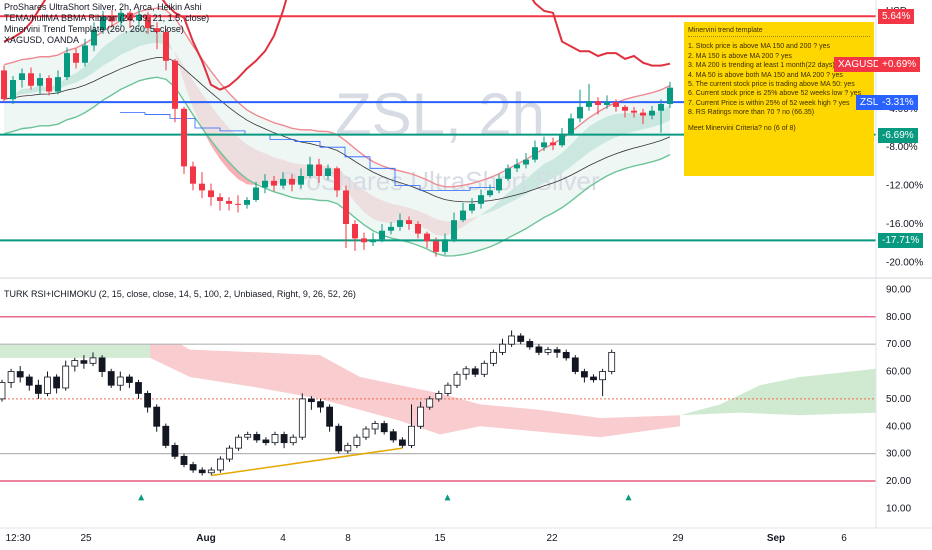  I want to click on price-tag-2: +0.69%, so click(899, 64).